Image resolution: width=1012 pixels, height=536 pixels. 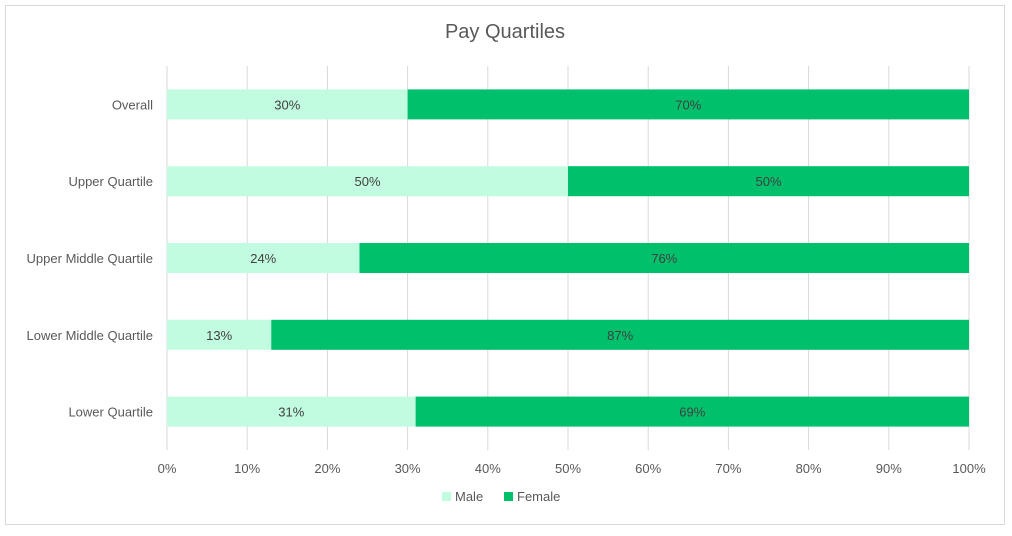 What do you see at coordinates (110, 412) in the screenshot?
I see `y-category-label: Lower Quartile` at bounding box center [110, 412].